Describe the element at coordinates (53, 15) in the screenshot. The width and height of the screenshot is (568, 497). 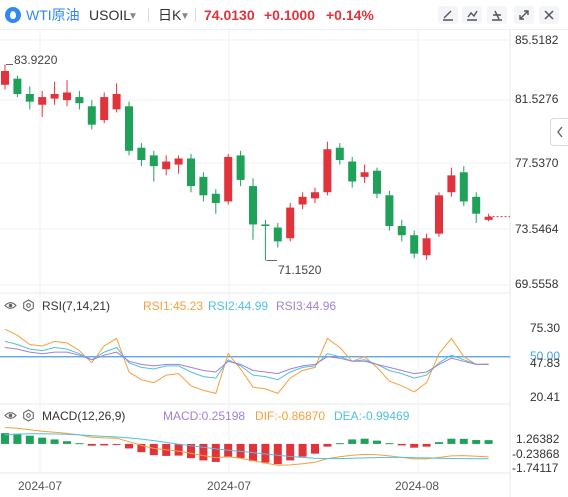
I see `symbol-name: WTI原油` at that location.